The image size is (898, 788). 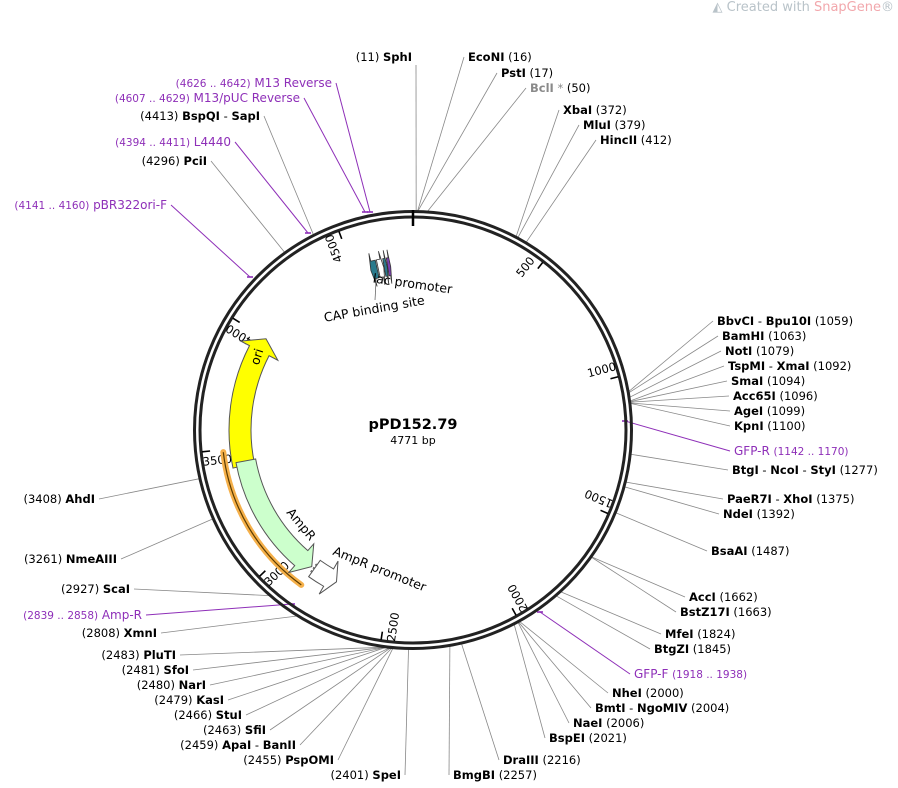 I want to click on site-text: MfeI, so click(x=679, y=634).